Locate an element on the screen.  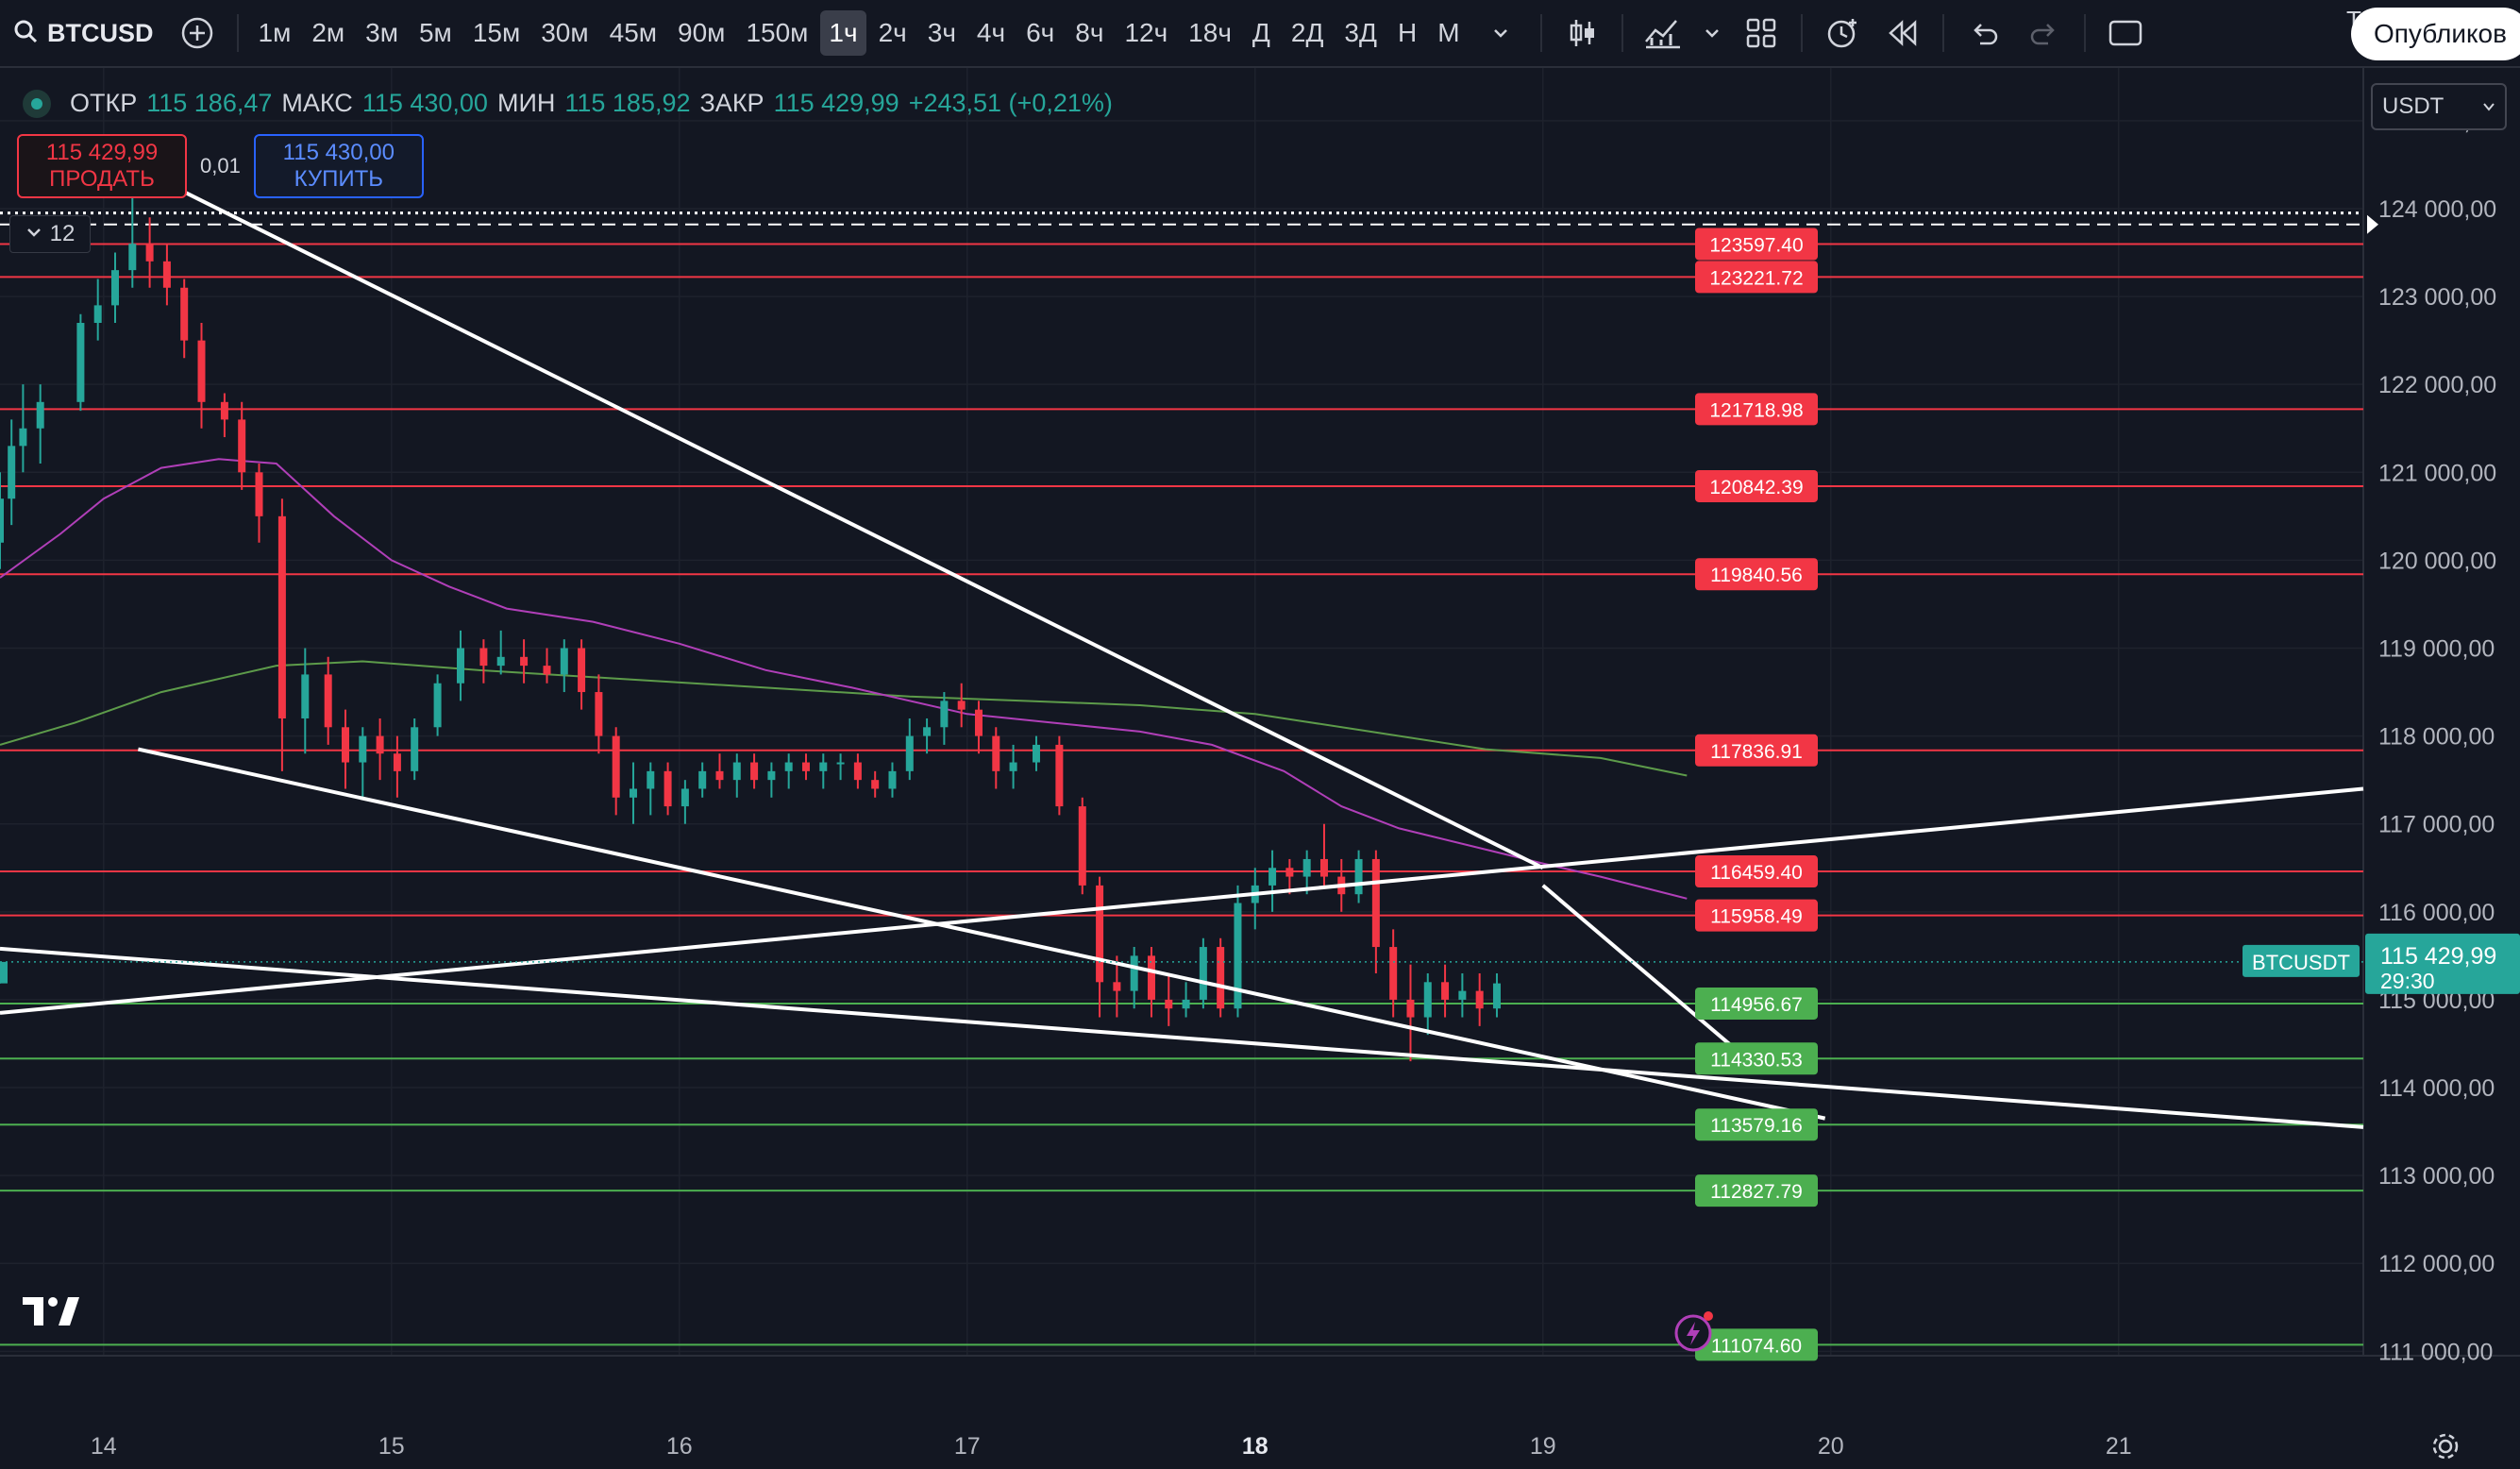
tradingview-logo-icon is located at coordinates (52, 1314).